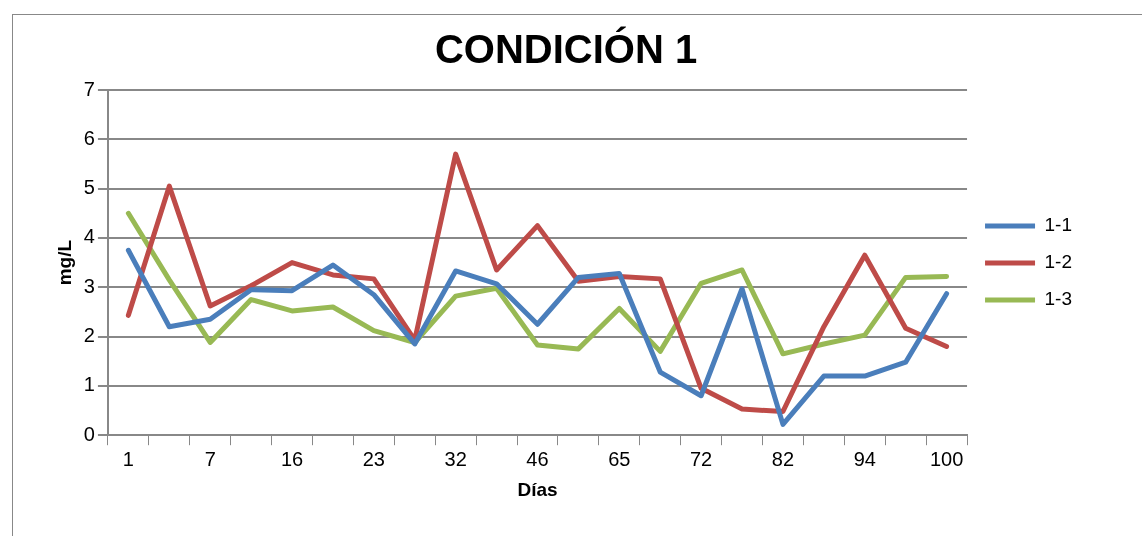 The image size is (1142, 536). What do you see at coordinates (64, 262) in the screenshot?
I see `y-axis-title: mg/L` at bounding box center [64, 262].